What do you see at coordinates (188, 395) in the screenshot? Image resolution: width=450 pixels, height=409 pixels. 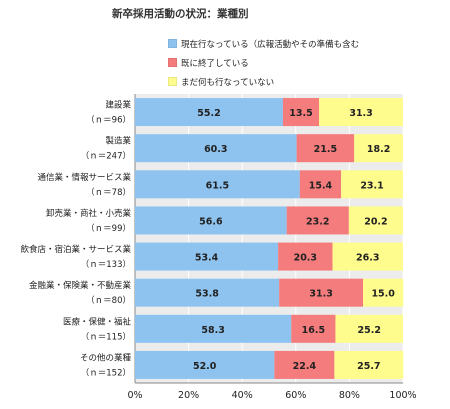 I see `x-tick-label: 20%` at bounding box center [188, 395].